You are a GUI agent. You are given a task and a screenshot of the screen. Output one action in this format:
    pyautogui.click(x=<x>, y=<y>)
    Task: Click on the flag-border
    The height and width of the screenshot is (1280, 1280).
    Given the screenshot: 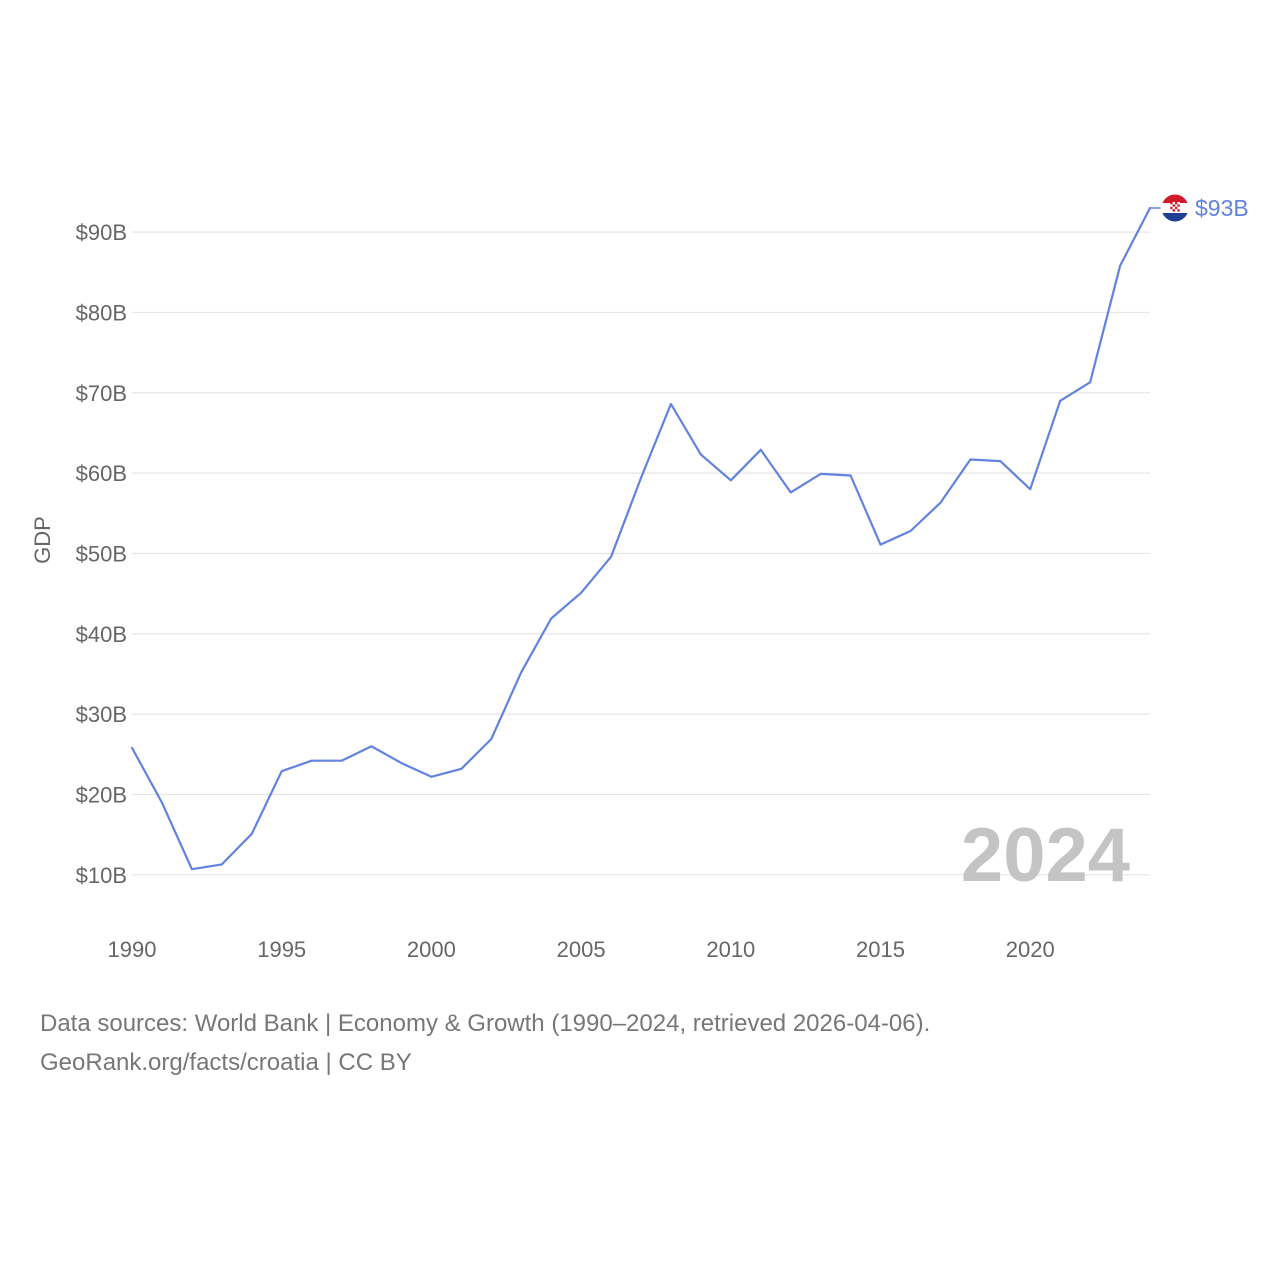 What is the action you would take?
    pyautogui.click(x=1175, y=208)
    